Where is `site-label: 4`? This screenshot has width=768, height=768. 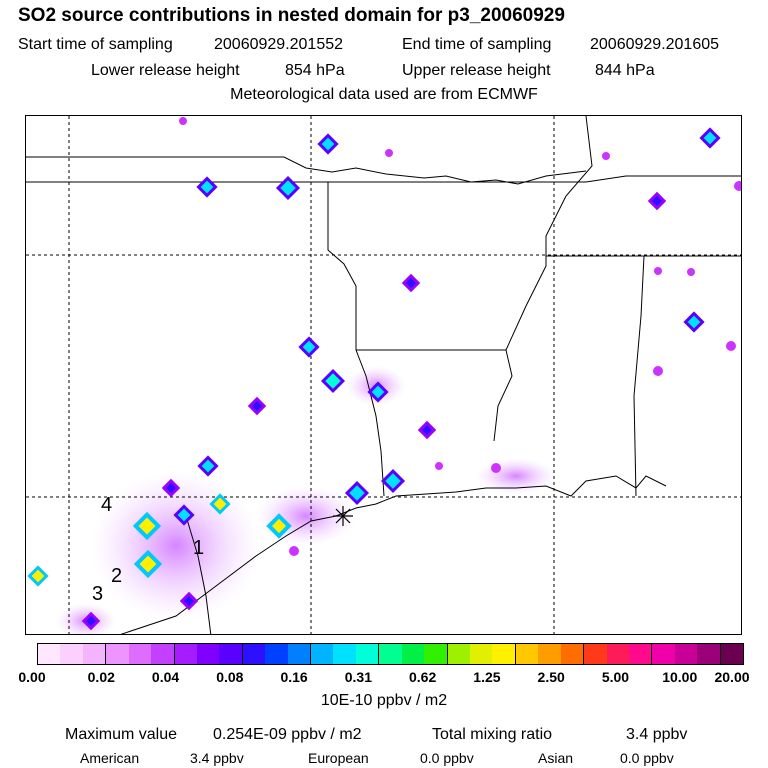
site-label: 4 is located at coordinates (106, 505).